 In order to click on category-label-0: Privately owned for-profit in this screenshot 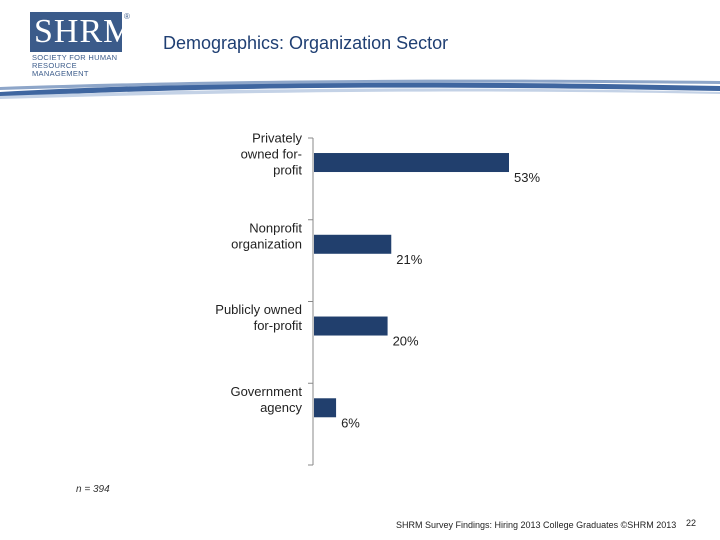, I will do `click(272, 154)`.